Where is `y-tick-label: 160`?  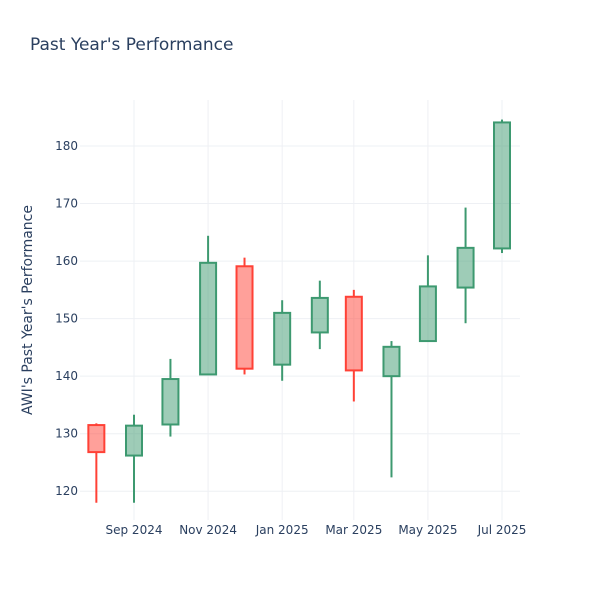
y-tick-label: 160 is located at coordinates (66, 261).